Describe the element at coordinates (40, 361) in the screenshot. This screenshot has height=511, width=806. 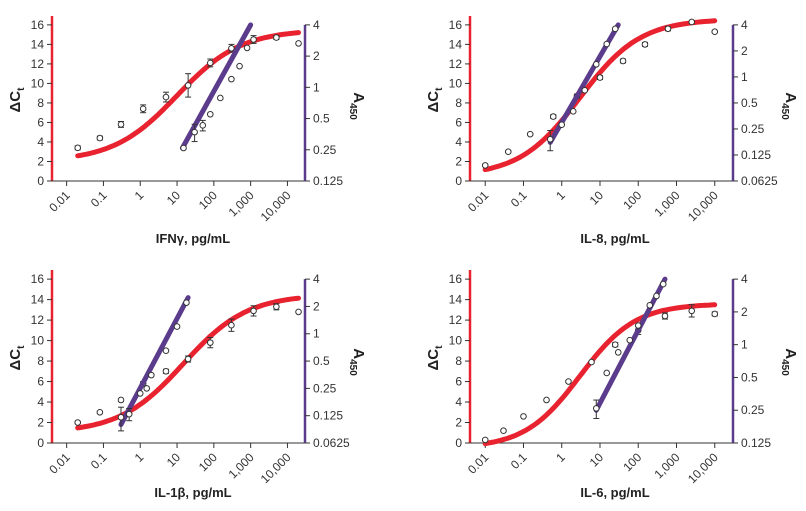
I see `panel-3-left-tick-label: 8` at that location.